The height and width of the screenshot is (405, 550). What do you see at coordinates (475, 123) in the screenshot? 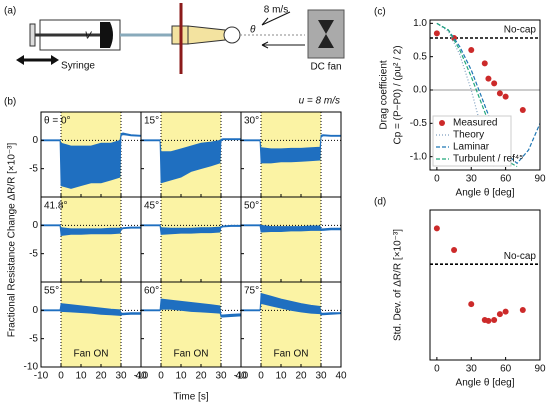
I see `legend-label: Measured` at bounding box center [475, 123].